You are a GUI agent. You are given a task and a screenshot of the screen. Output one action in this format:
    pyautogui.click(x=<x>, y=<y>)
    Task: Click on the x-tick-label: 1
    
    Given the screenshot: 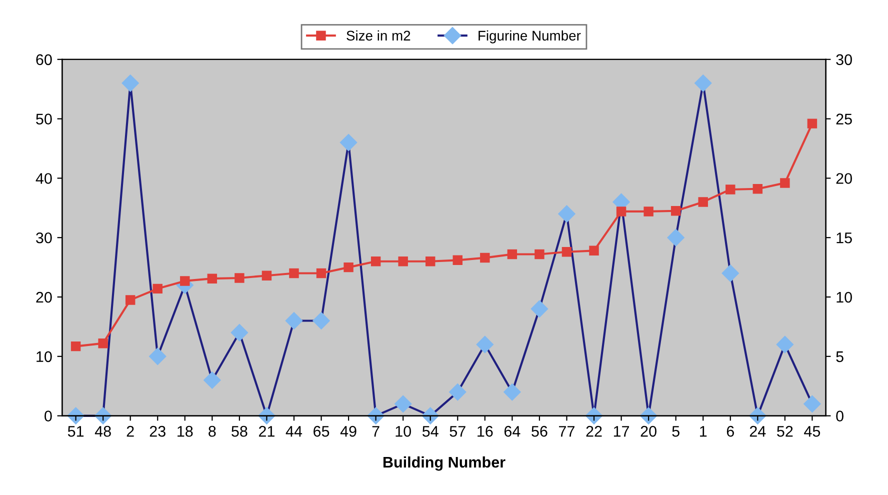 What is the action you would take?
    pyautogui.click(x=703, y=431)
    